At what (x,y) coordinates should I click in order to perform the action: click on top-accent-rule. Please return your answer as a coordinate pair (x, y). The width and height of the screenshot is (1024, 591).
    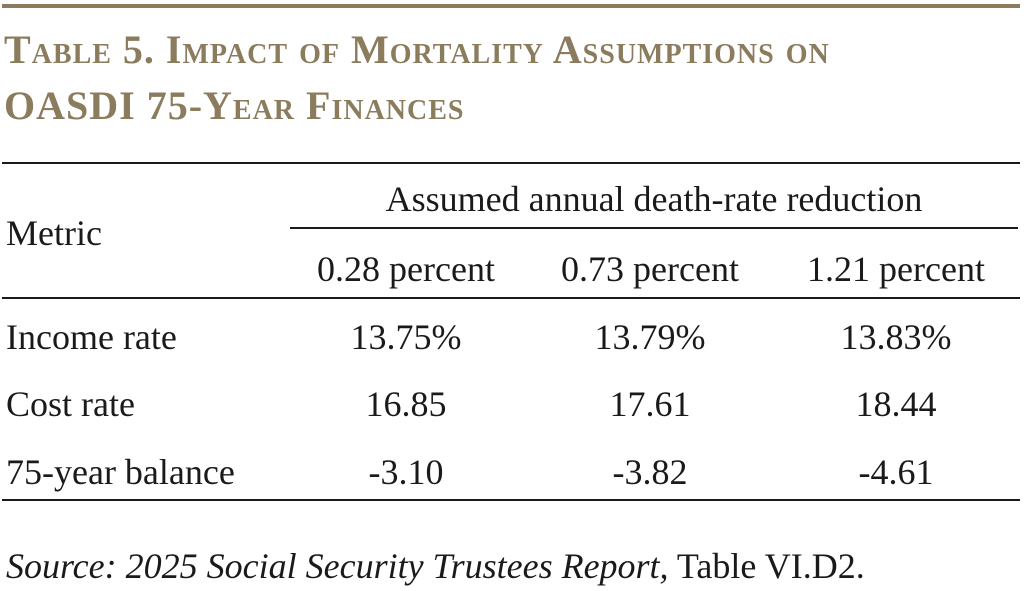
    Looking at the image, I should click on (511, 6).